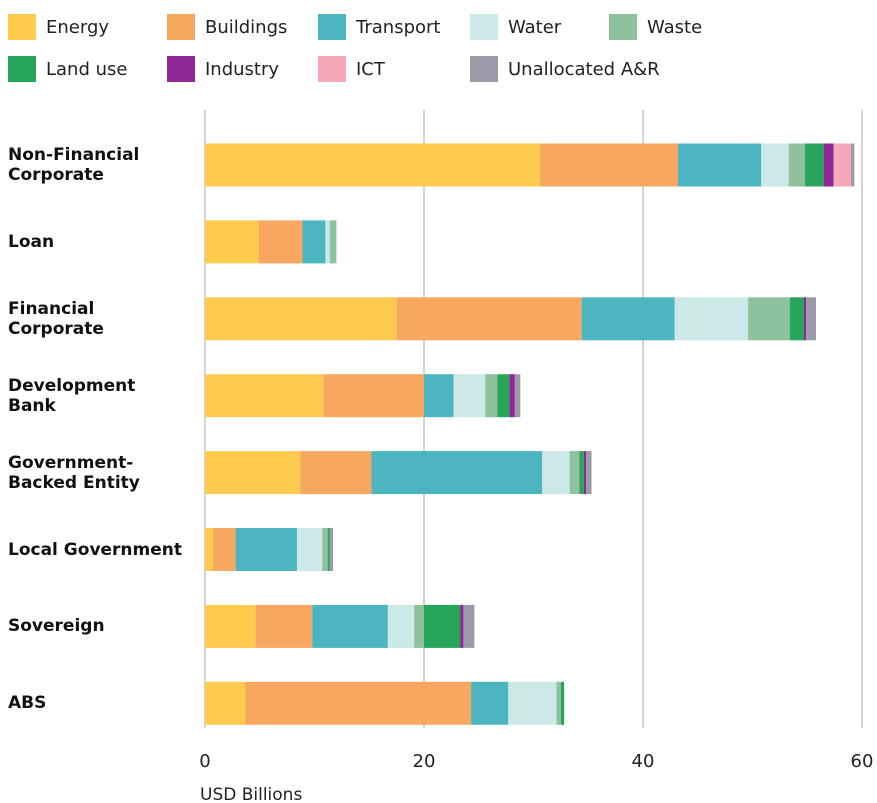 Image resolution: width=877 pixels, height=803 pixels. Describe the element at coordinates (397, 27) in the screenshot. I see `legend-label: Transport` at that location.